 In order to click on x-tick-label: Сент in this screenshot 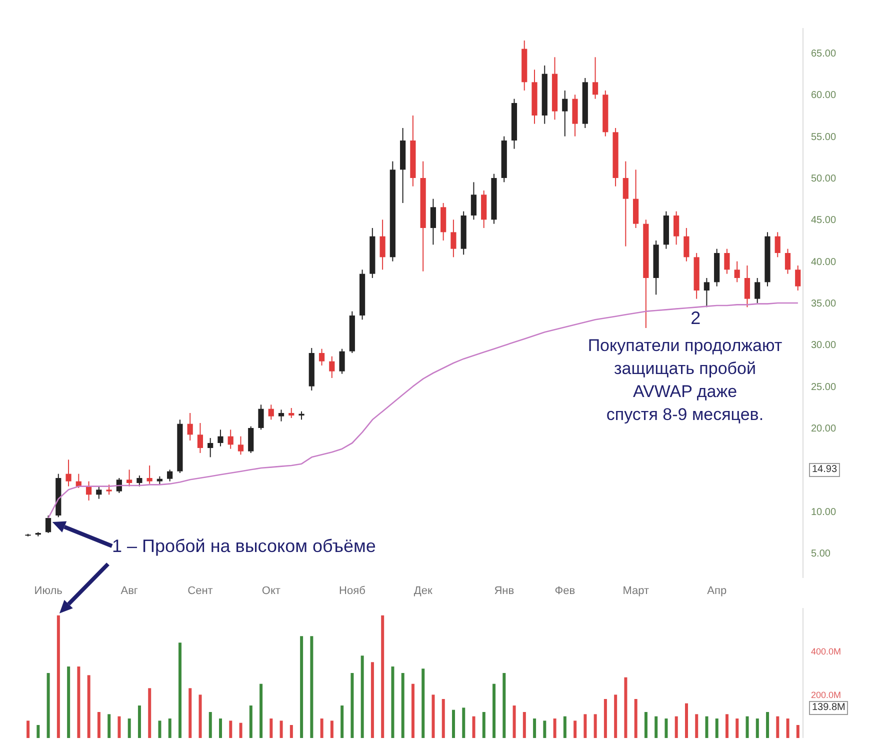, I will do `click(200, 590)`.